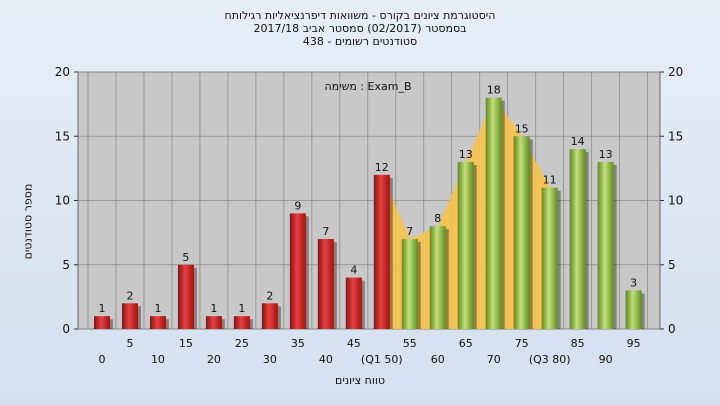 The height and width of the screenshot is (405, 720). I want to click on x-tick-label: 70, so click(494, 359).